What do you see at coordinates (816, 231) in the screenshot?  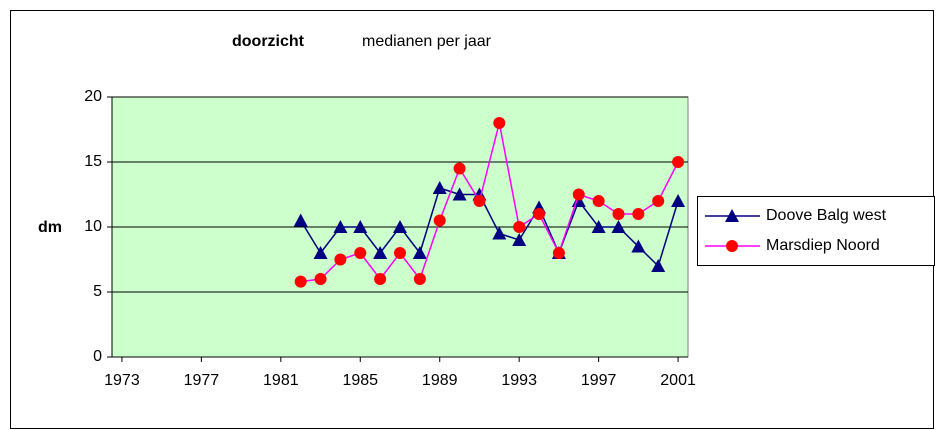 I see `legend-box` at bounding box center [816, 231].